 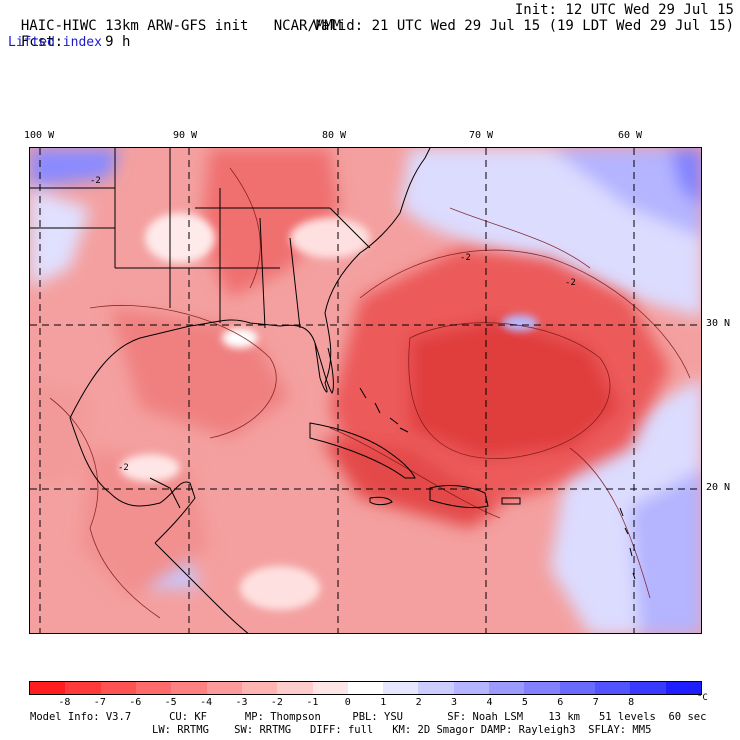 What do you see at coordinates (630, 135) in the screenshot?
I see `lon-label-60w: 60 W` at bounding box center [630, 135].